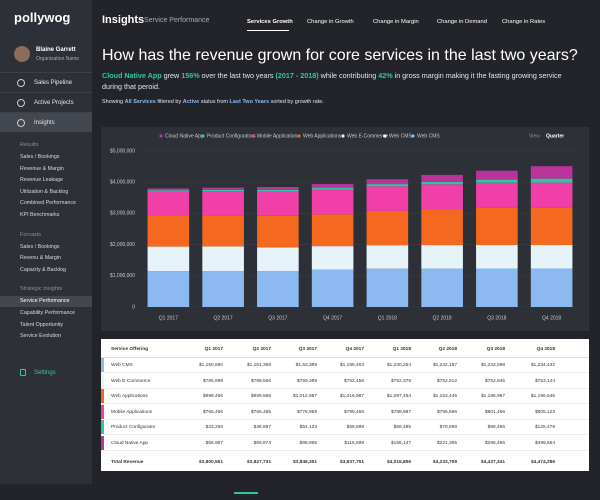 The width and height of the screenshot is (600, 500). Describe the element at coordinates (40, 215) in the screenshot. I see `nav-subitem: KPI Benchmarks` at that location.